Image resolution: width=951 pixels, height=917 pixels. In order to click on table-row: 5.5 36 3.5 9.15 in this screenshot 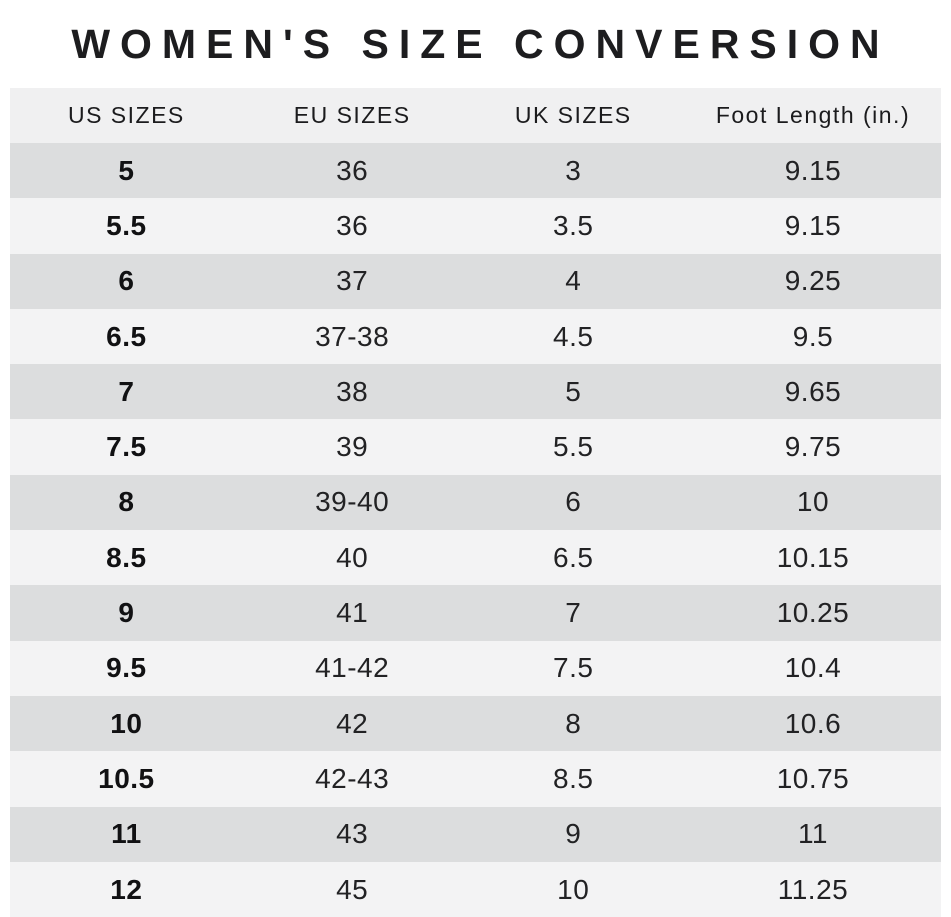, I will do `click(475, 226)`.